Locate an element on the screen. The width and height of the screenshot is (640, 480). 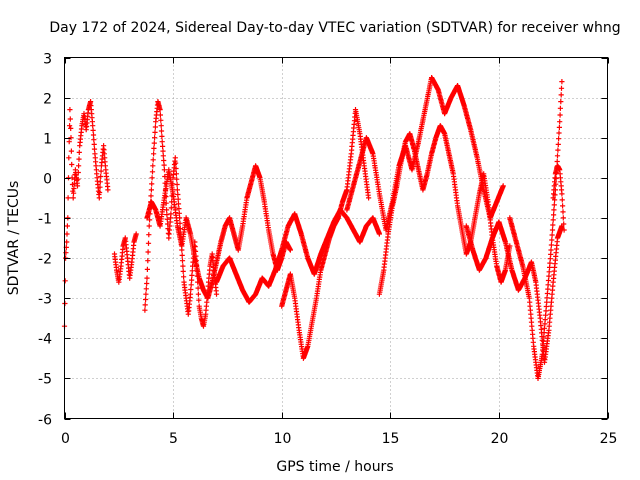
x-tick-label: 0 is located at coordinates (65, 439).